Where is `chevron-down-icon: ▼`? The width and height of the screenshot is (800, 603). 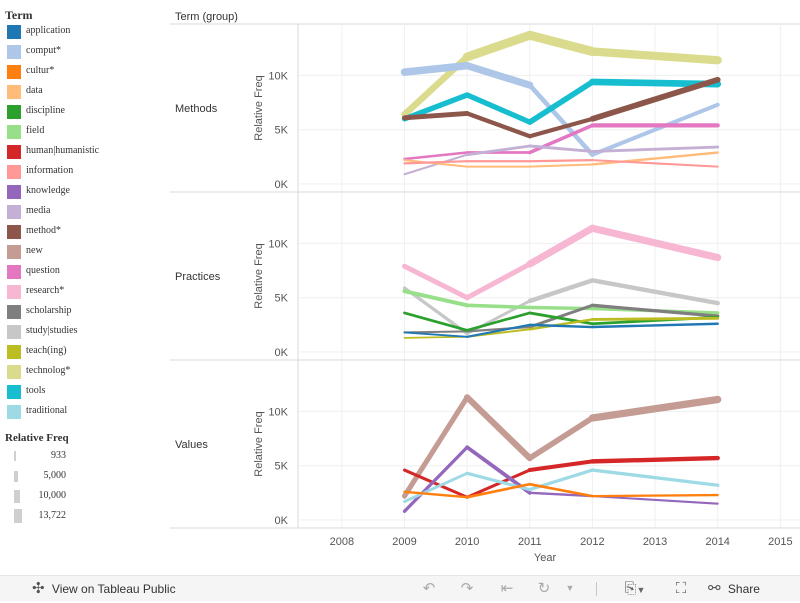 chevron-down-icon: ▼ is located at coordinates (570, 588).